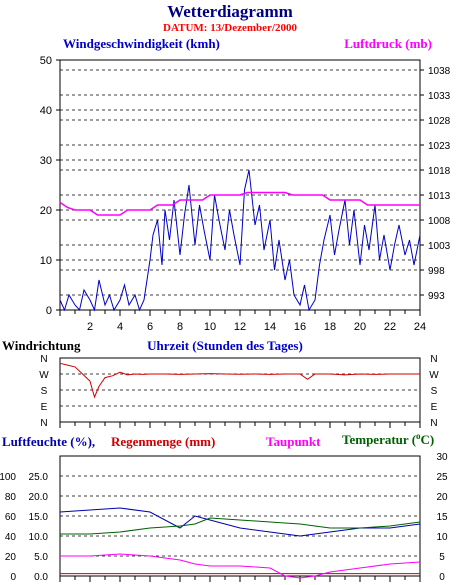  What do you see at coordinates (46, 261) in the screenshot?
I see `wind-speed-tick-label: 10` at bounding box center [46, 261].